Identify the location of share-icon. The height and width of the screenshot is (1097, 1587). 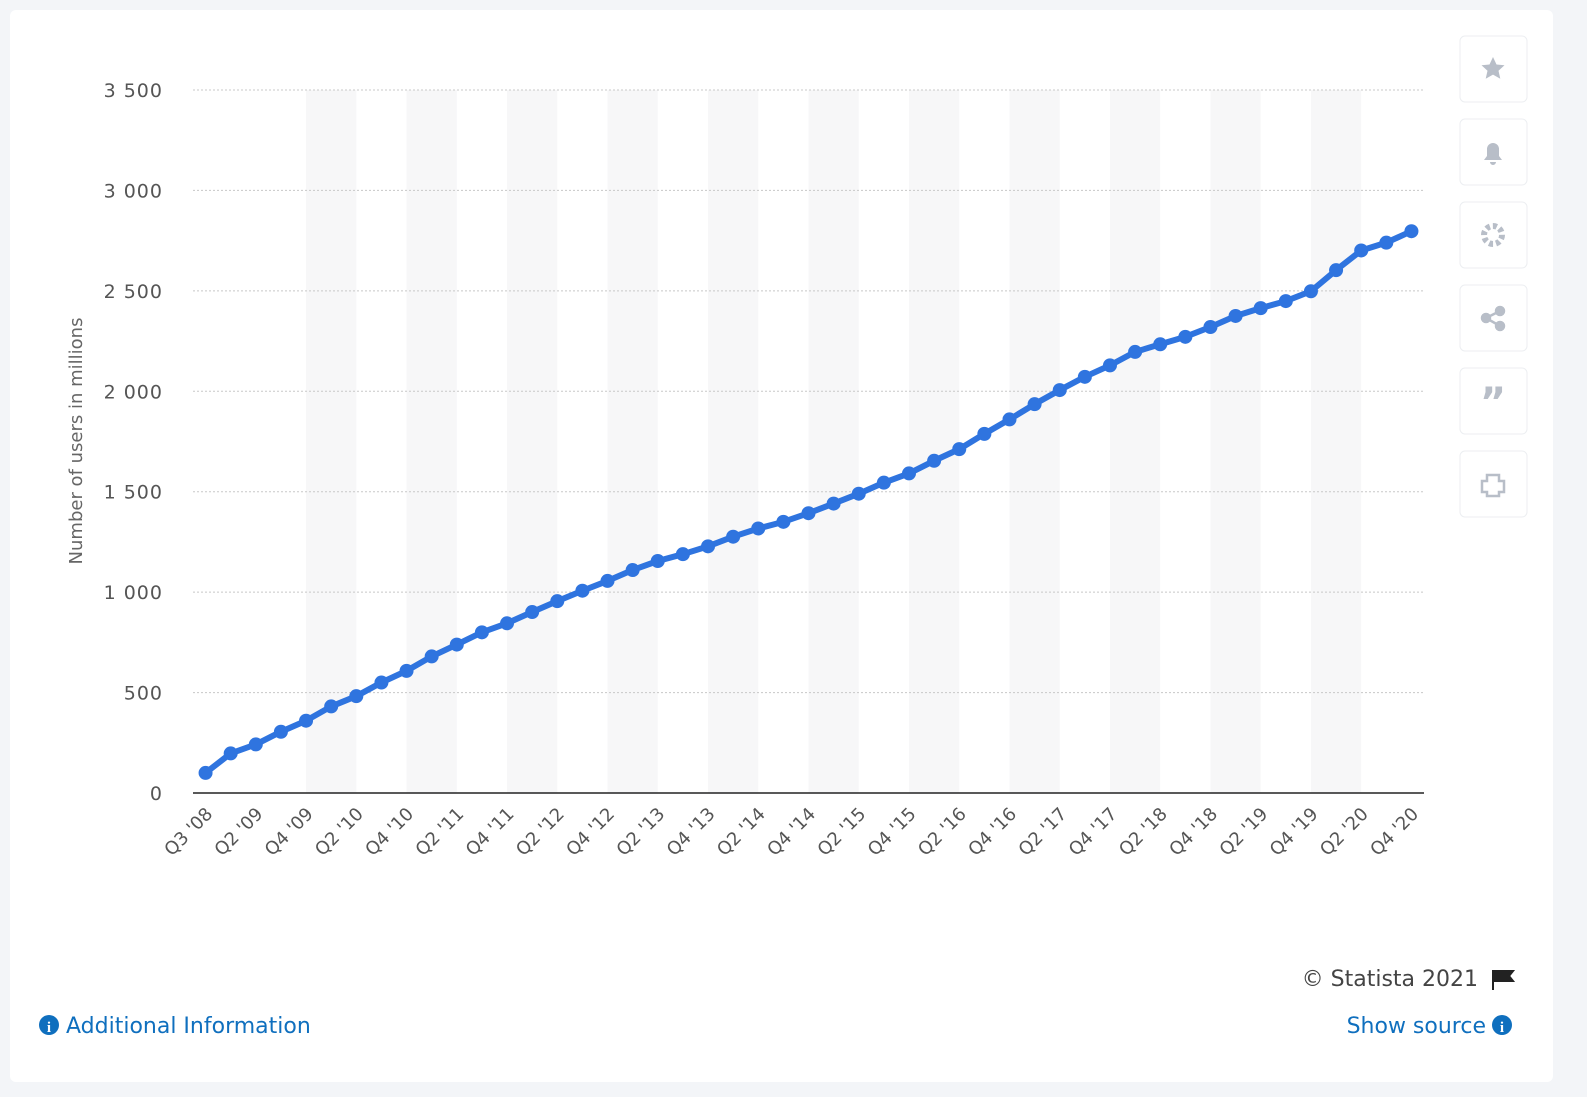
(1493, 318).